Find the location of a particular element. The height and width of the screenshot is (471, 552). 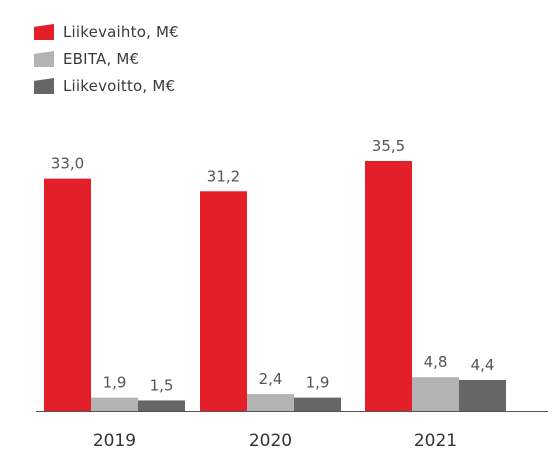

data-label-ebita-2019: 1,9 is located at coordinates (115, 383).